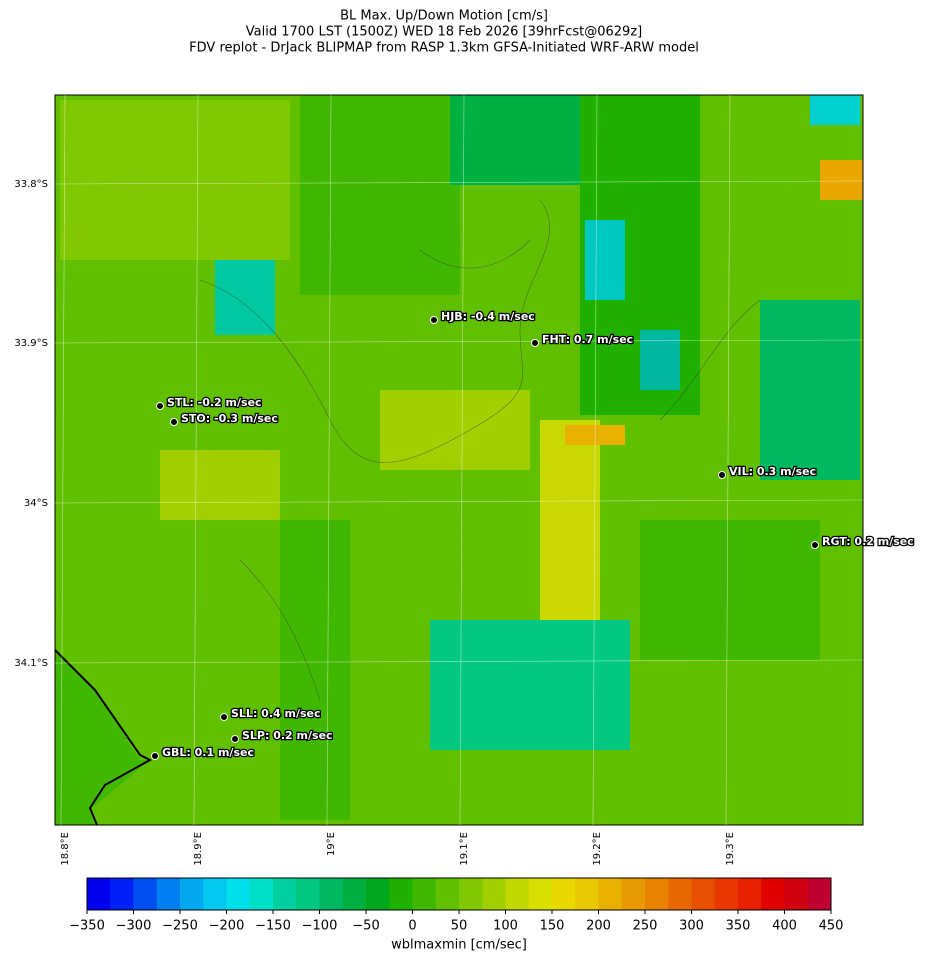 The image size is (925, 962). Describe the element at coordinates (552, 926) in the screenshot. I see `tick-label: 150` at that location.